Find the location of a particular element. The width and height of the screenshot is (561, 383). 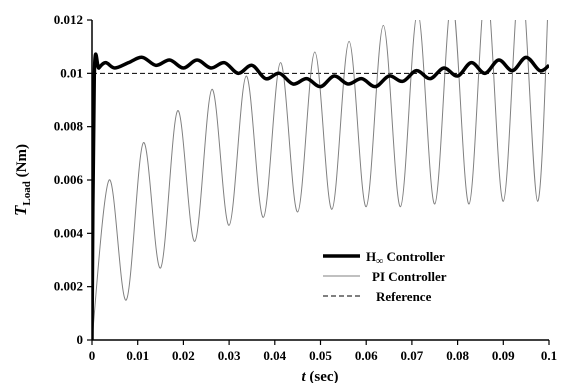

legend-entry-reference: Reference is located at coordinates (377, 296).